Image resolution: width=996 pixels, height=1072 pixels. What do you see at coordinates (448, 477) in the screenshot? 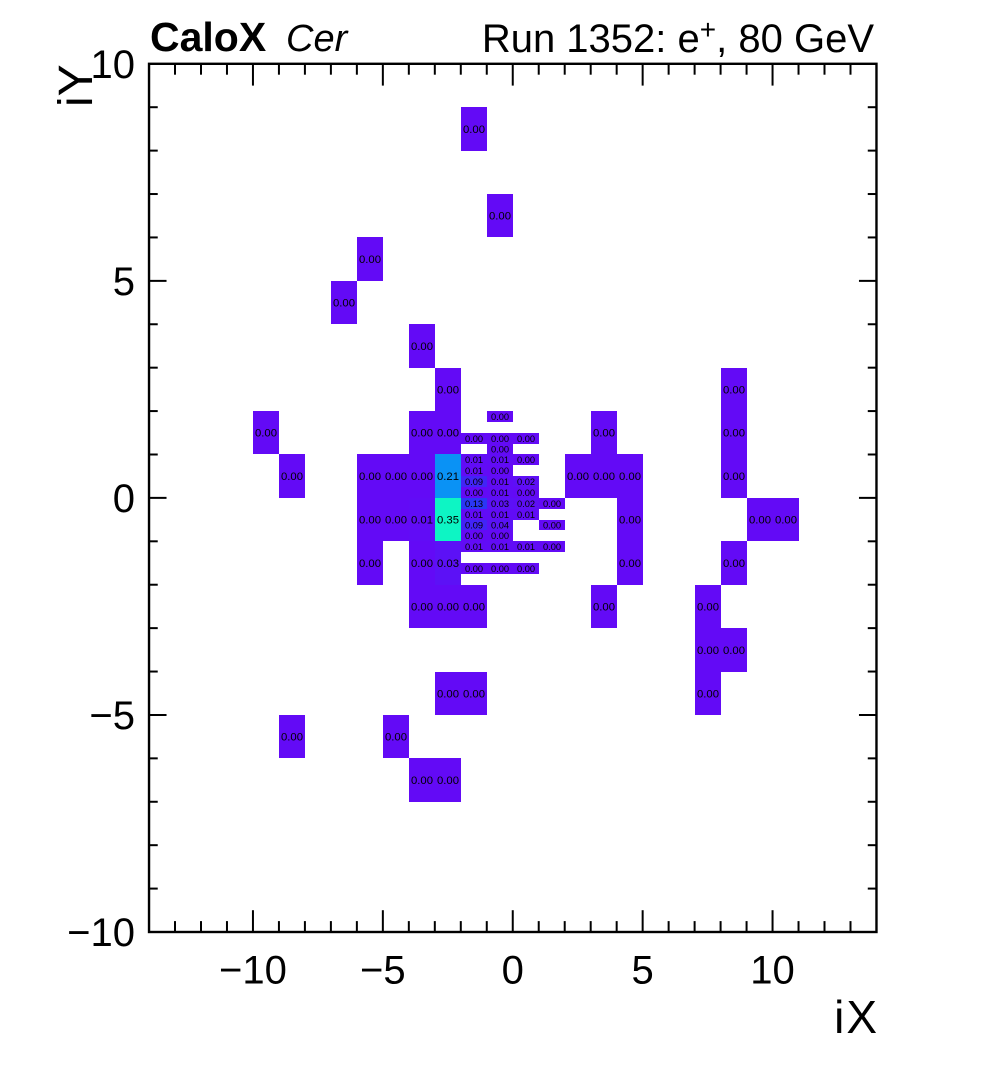
I see `svg-text: 0.21` at bounding box center [448, 477].